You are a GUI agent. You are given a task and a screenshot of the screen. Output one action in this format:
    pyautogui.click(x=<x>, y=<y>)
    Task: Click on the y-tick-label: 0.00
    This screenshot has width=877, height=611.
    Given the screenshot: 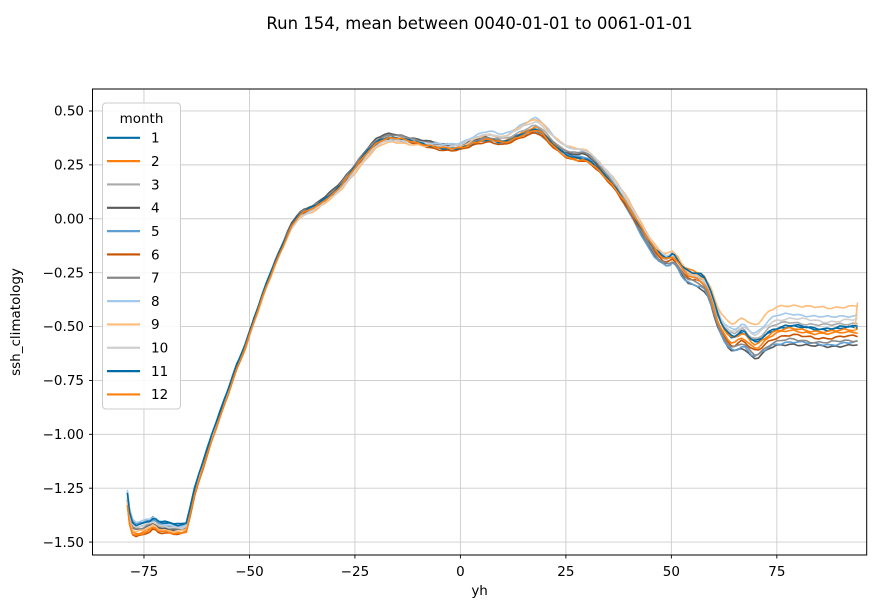 What is the action you would take?
    pyautogui.click(x=69, y=219)
    